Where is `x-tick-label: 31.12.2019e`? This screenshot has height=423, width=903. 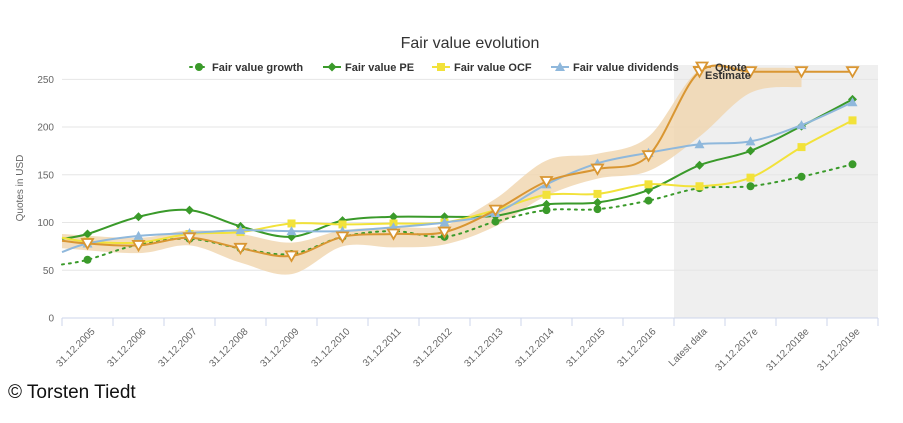
x-tick-label: 31.12.2019e is located at coordinates (839, 349).